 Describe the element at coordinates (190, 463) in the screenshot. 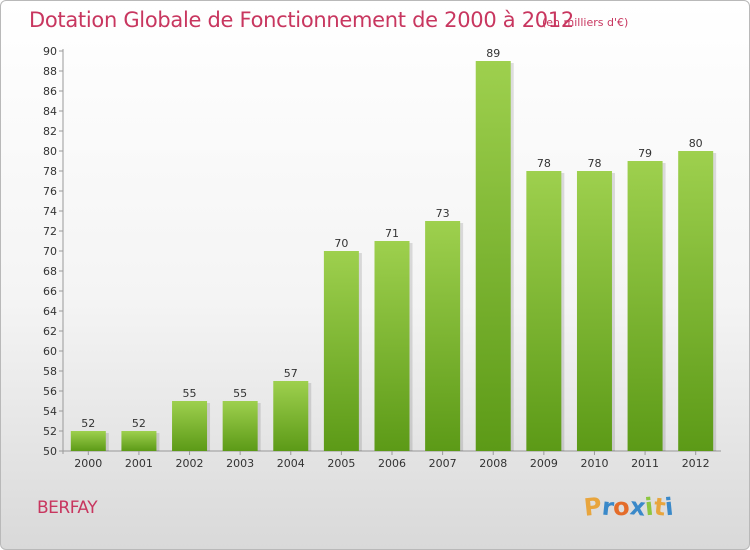

I see `x-tick-label: 2002` at that location.